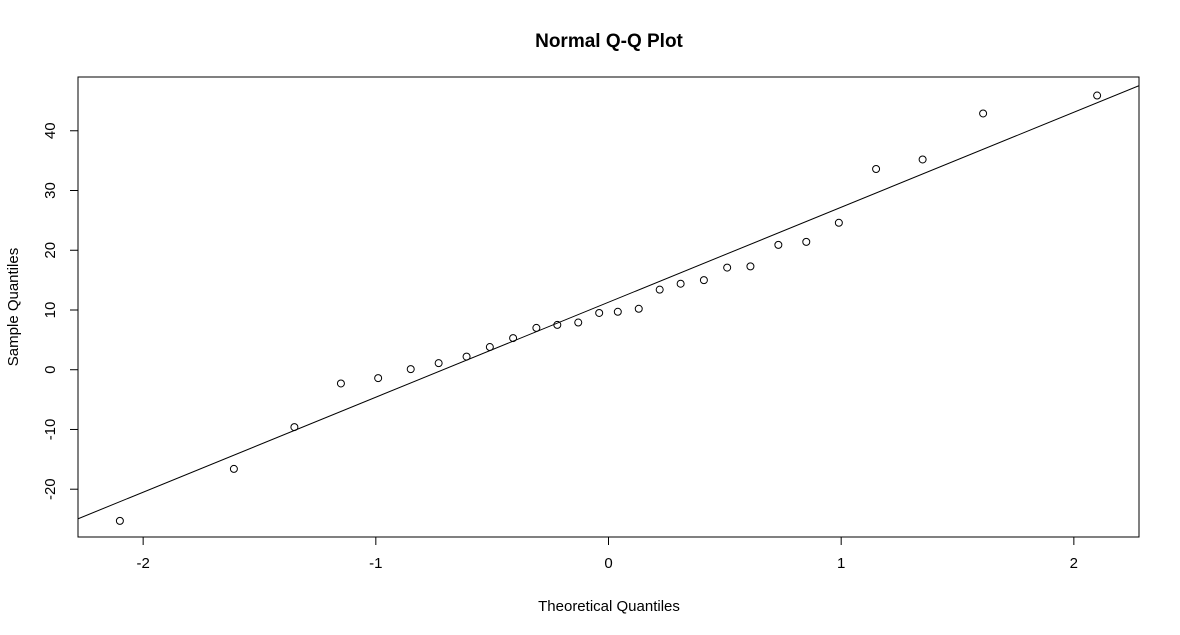  What do you see at coordinates (50, 370) in the screenshot?
I see `y-tick-label: 0` at bounding box center [50, 370].